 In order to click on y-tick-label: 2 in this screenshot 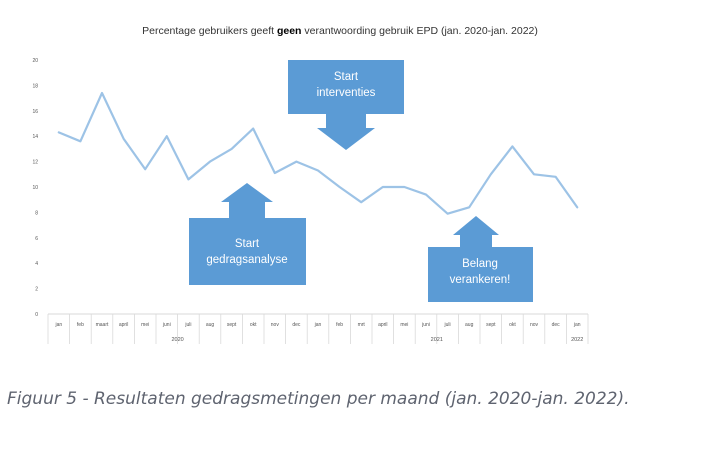, I will do `click(36, 290)`.